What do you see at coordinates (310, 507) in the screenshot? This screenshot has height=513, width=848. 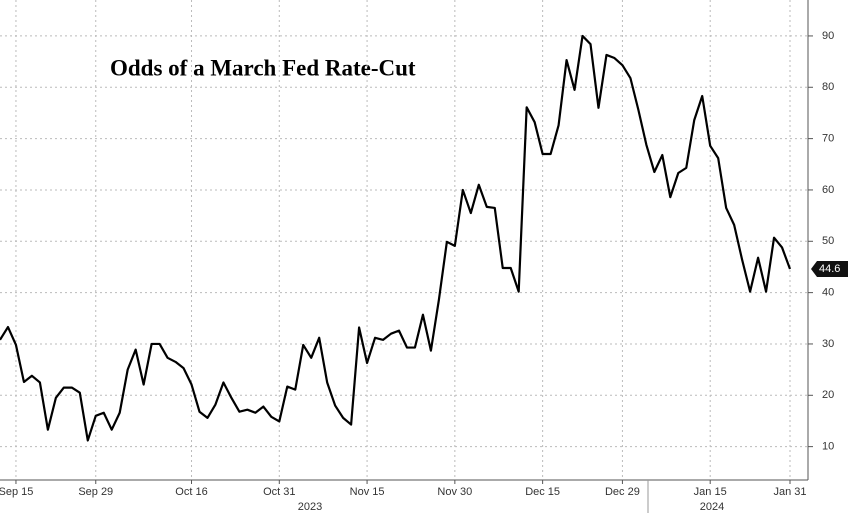 I see `x-group-label: 2023` at bounding box center [310, 507].